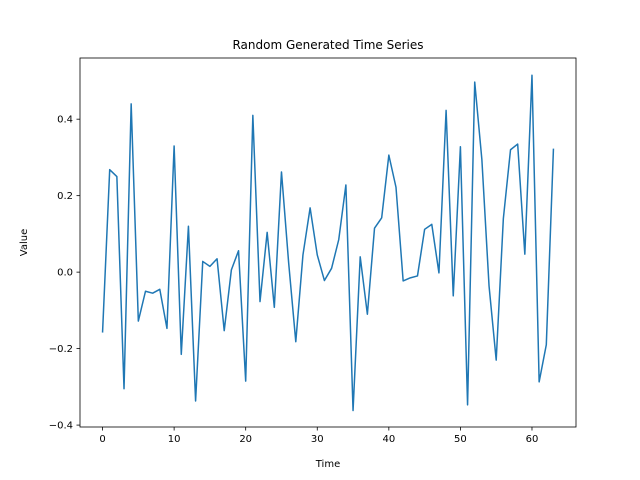  I want to click on y-tick-label: −0.4, so click(61, 426).